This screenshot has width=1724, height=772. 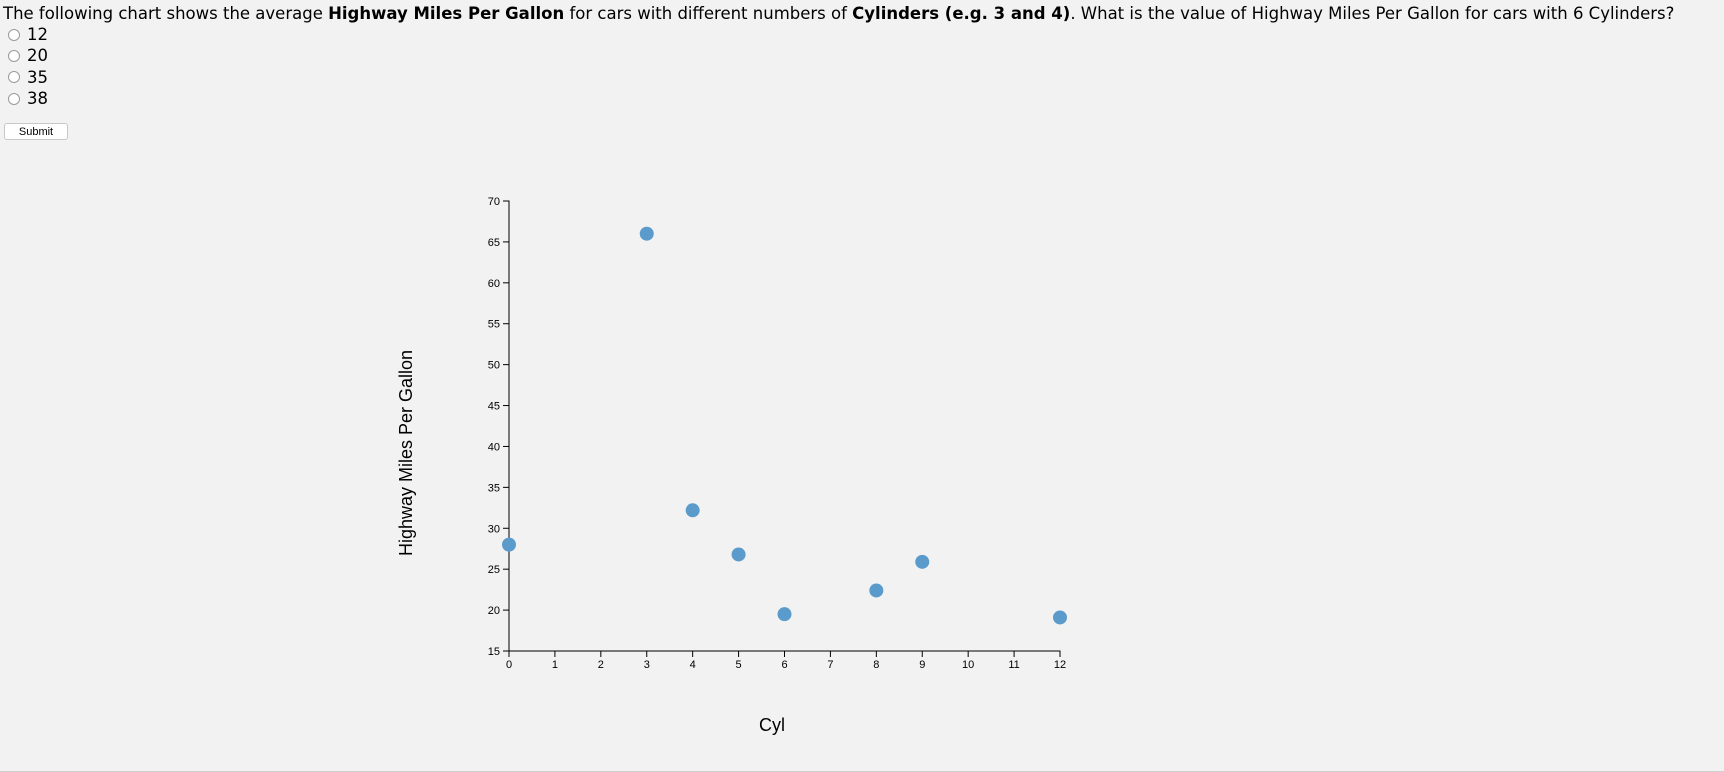 What do you see at coordinates (166, 13) in the screenshot?
I see `question-part: The following chart shows the average` at bounding box center [166, 13].